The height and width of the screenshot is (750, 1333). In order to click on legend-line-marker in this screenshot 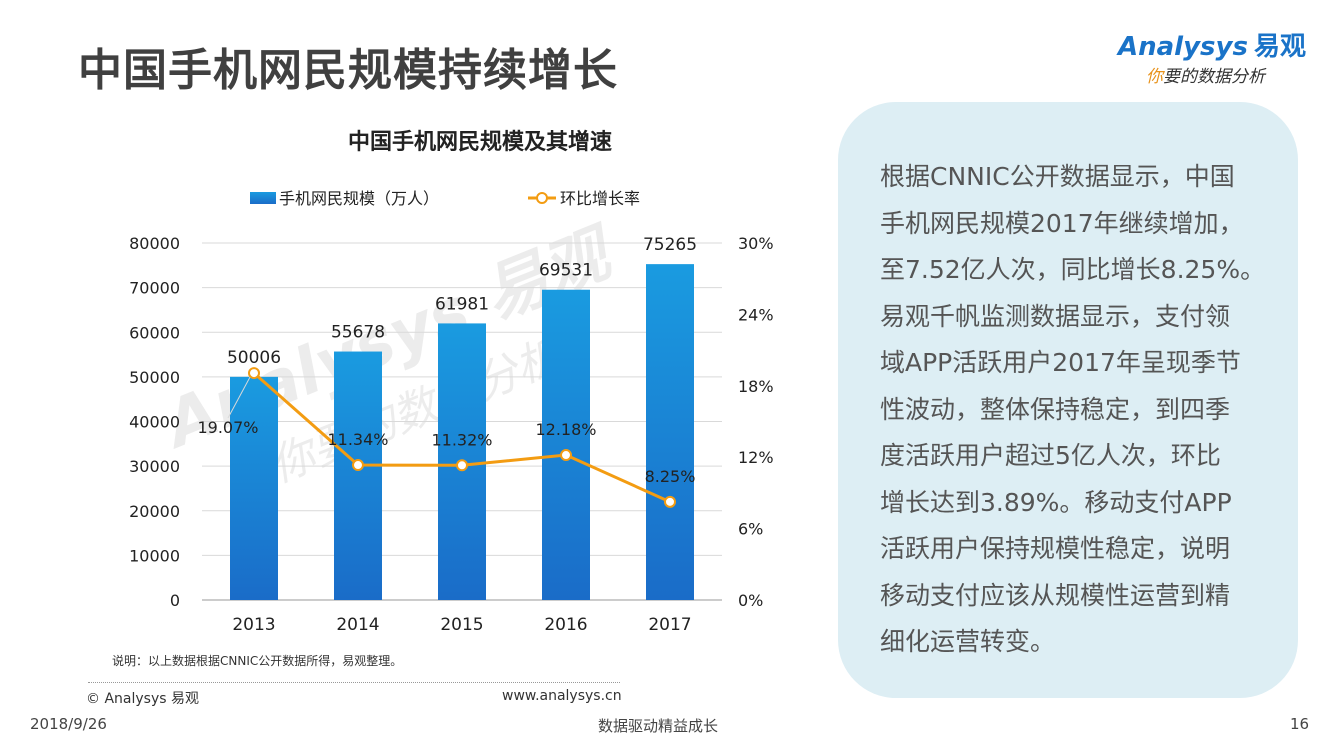, I will do `click(542, 198)`.